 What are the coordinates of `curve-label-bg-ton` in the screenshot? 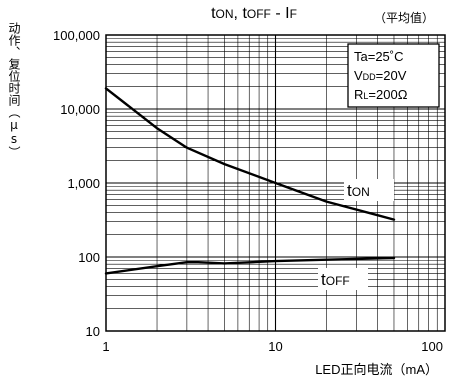 It's located at (369, 190).